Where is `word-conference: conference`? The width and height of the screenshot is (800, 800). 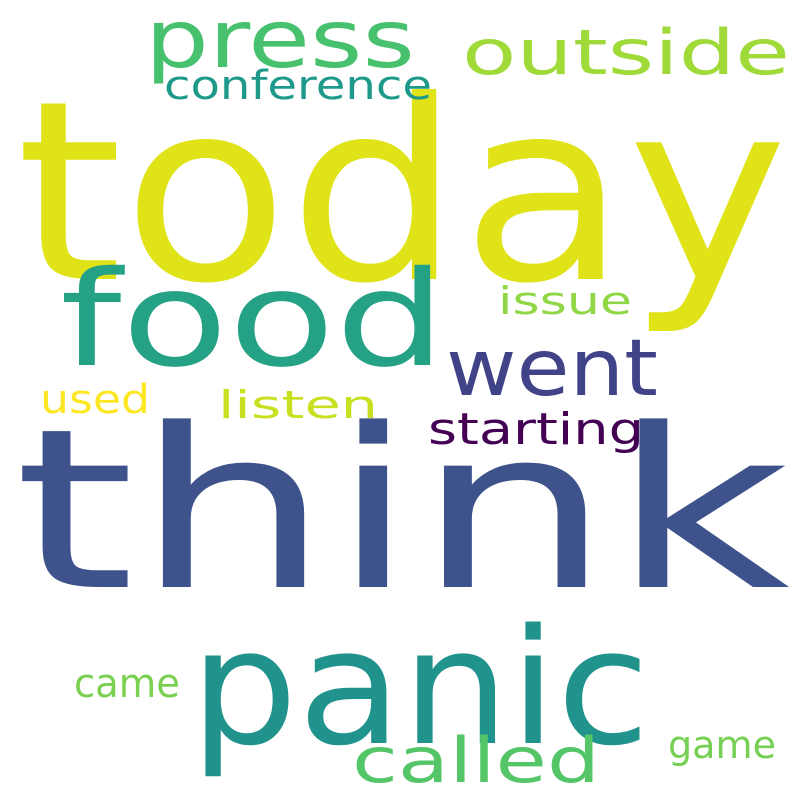
word-conference: conference is located at coordinates (298, 86).